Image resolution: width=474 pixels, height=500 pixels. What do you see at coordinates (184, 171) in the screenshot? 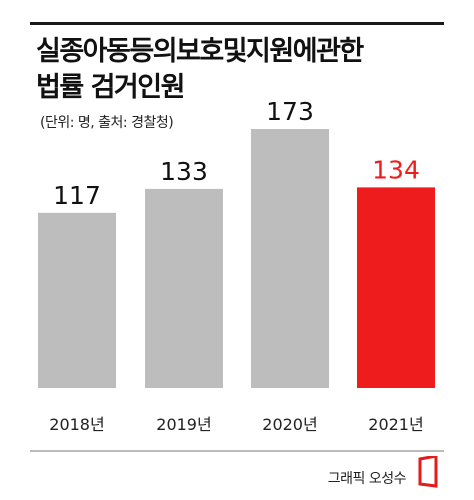
I see `value-label: 133` at bounding box center [184, 171].